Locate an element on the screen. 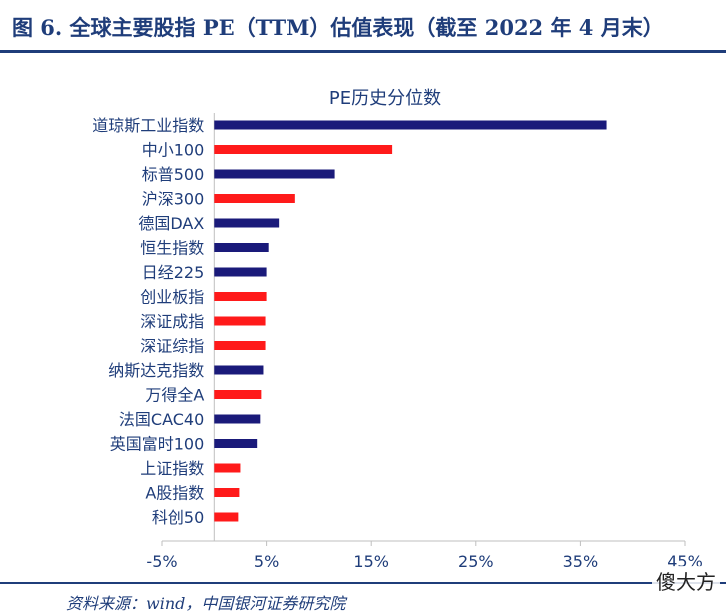  footer-divider is located at coordinates (363, 583).